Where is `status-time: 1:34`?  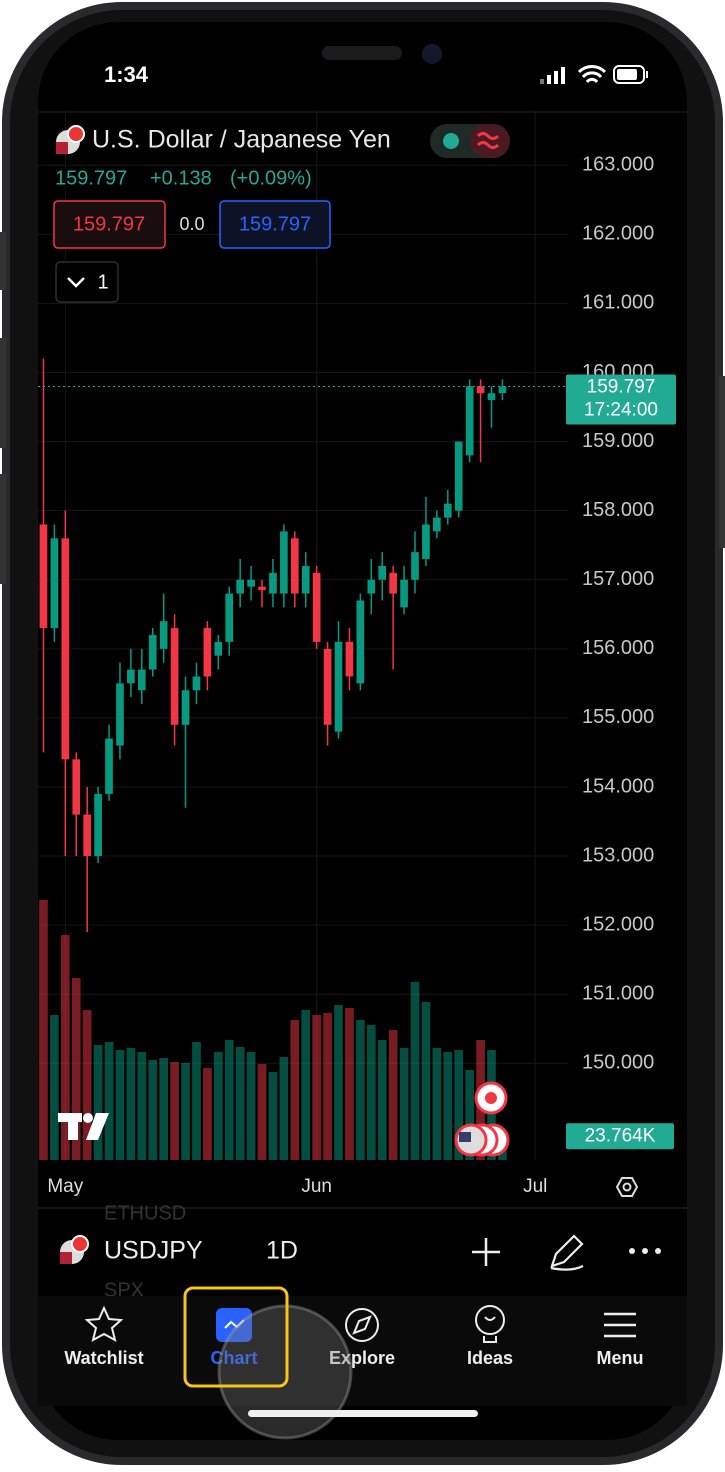
status-time: 1:34 is located at coordinates (126, 74).